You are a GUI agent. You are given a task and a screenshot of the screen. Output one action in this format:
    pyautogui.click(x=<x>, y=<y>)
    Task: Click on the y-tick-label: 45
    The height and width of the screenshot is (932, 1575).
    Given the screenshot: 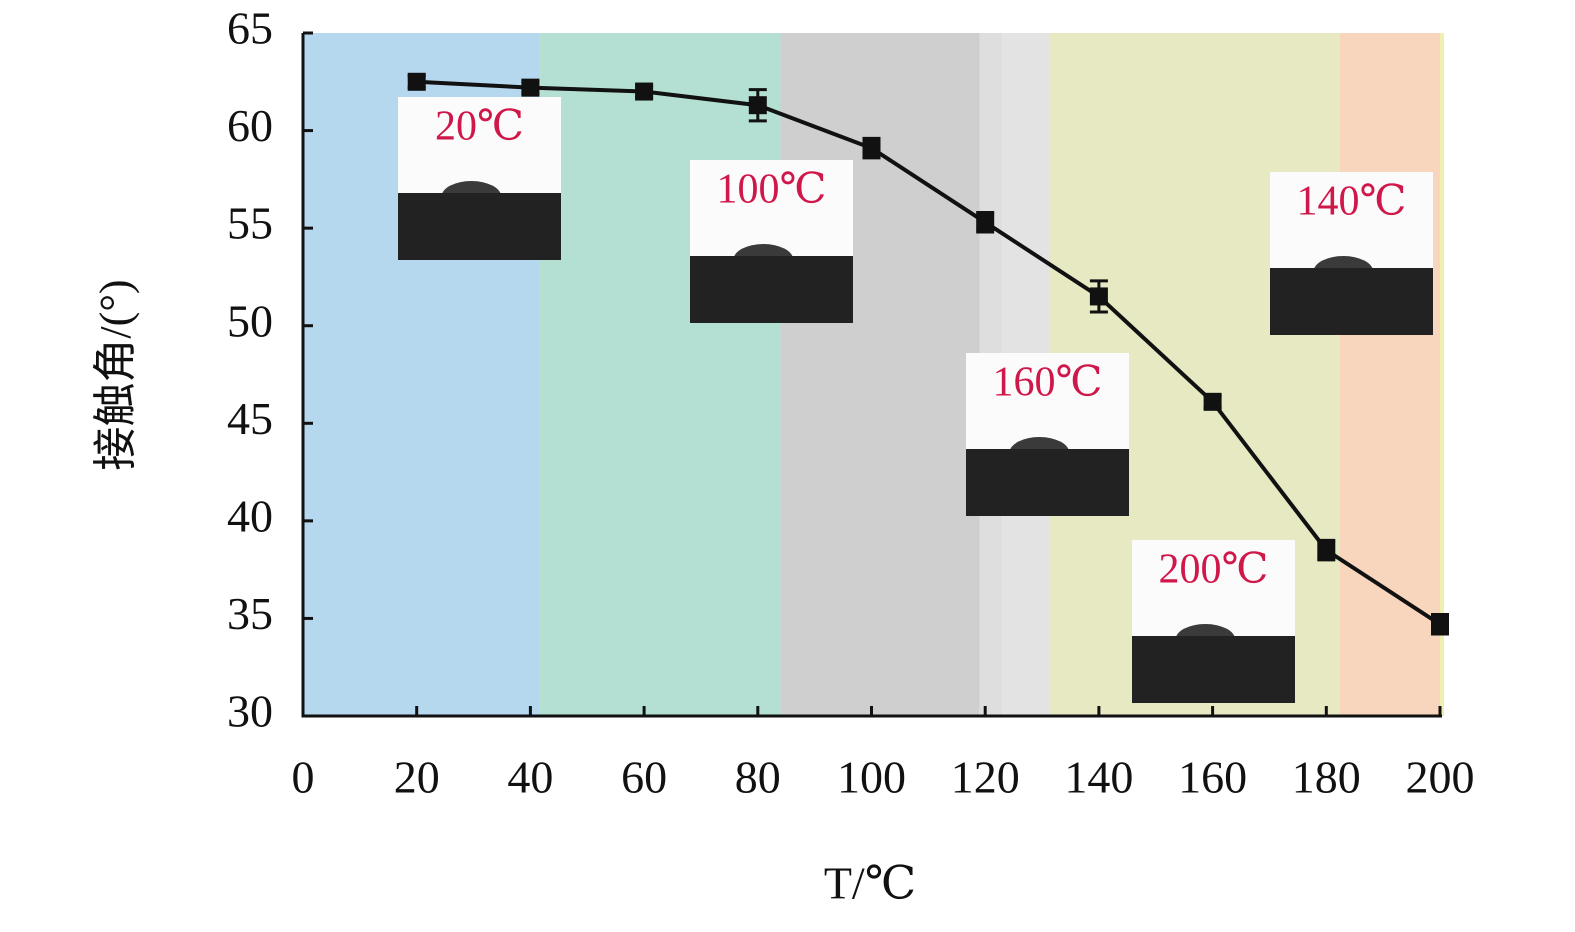 What is the action you would take?
    pyautogui.click(x=250, y=418)
    